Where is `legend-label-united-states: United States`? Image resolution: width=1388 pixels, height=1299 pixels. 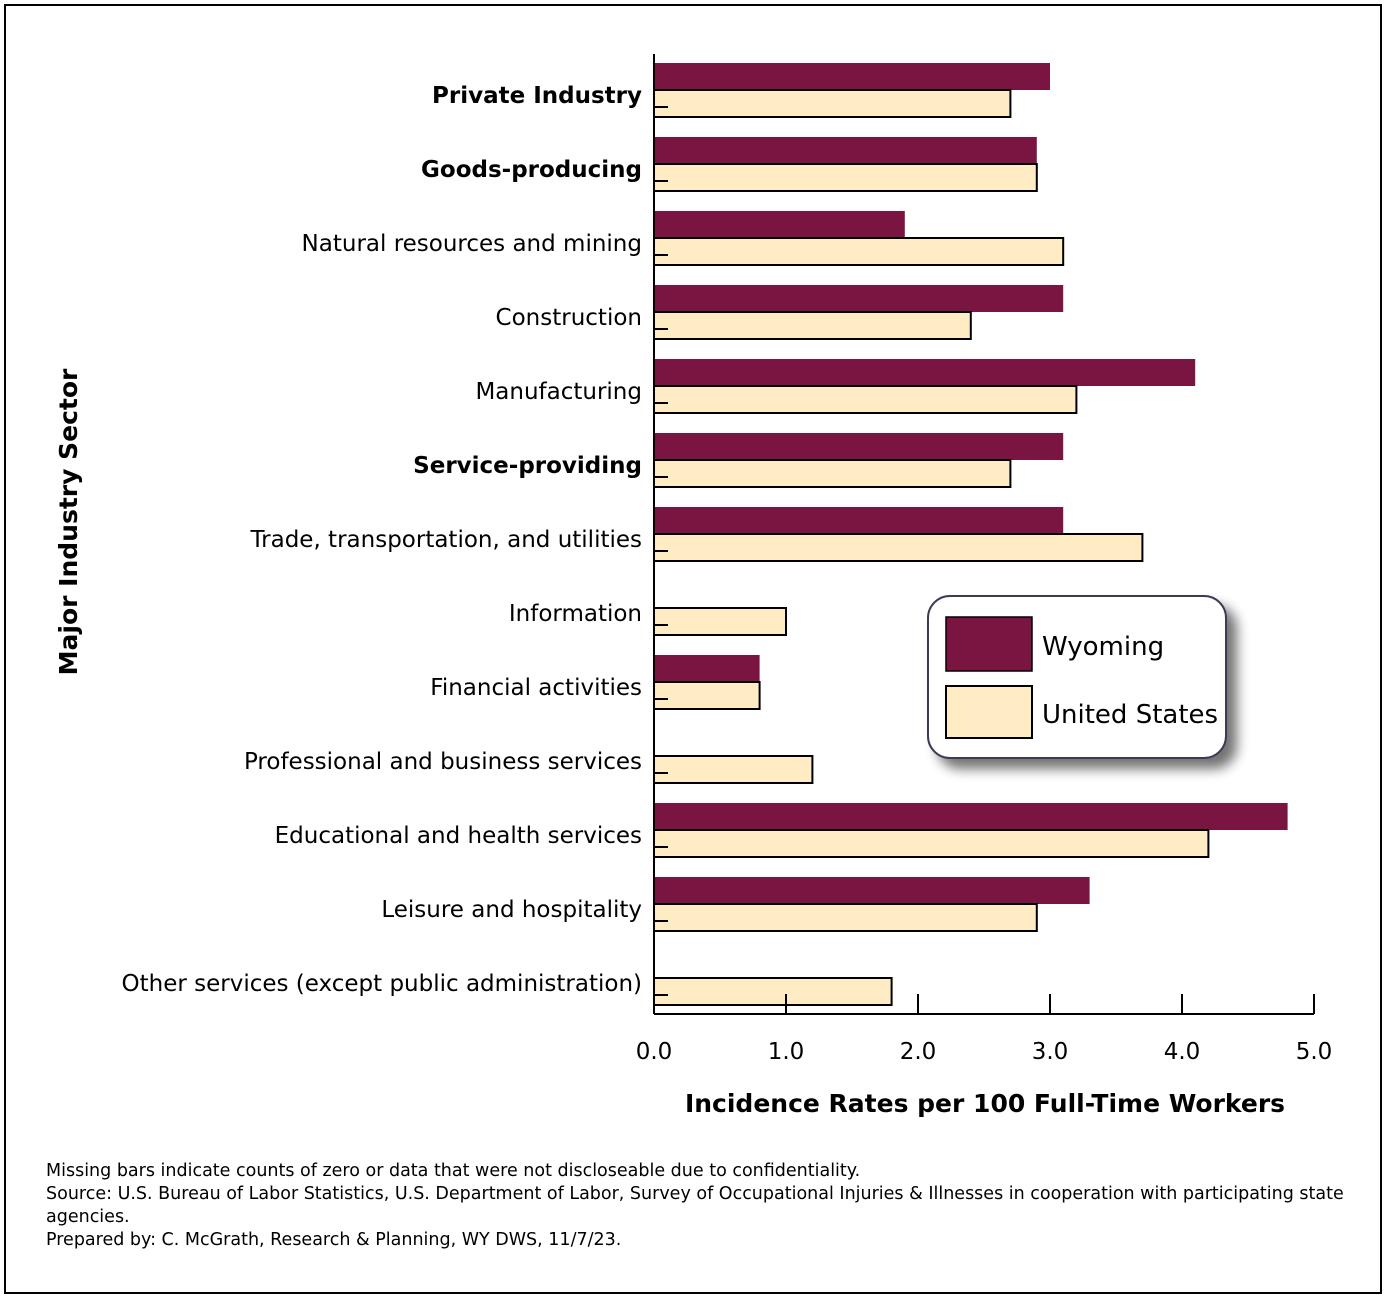 legend-label-united-states: United States is located at coordinates (1130, 715).